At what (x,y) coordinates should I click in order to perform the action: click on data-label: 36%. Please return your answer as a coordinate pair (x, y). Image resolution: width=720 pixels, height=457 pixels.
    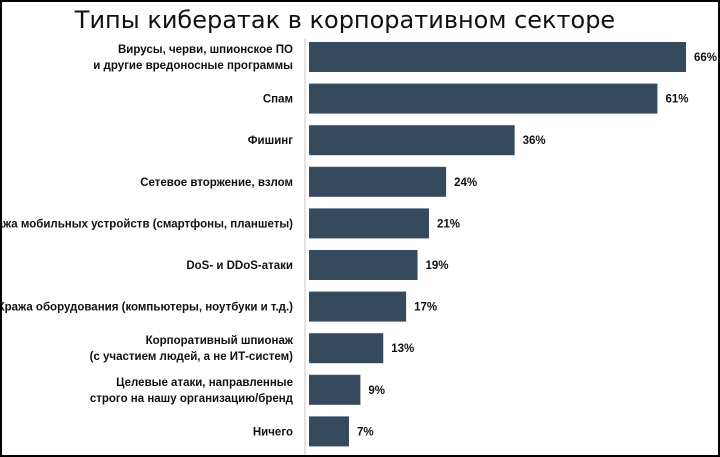
    Looking at the image, I should click on (534, 141).